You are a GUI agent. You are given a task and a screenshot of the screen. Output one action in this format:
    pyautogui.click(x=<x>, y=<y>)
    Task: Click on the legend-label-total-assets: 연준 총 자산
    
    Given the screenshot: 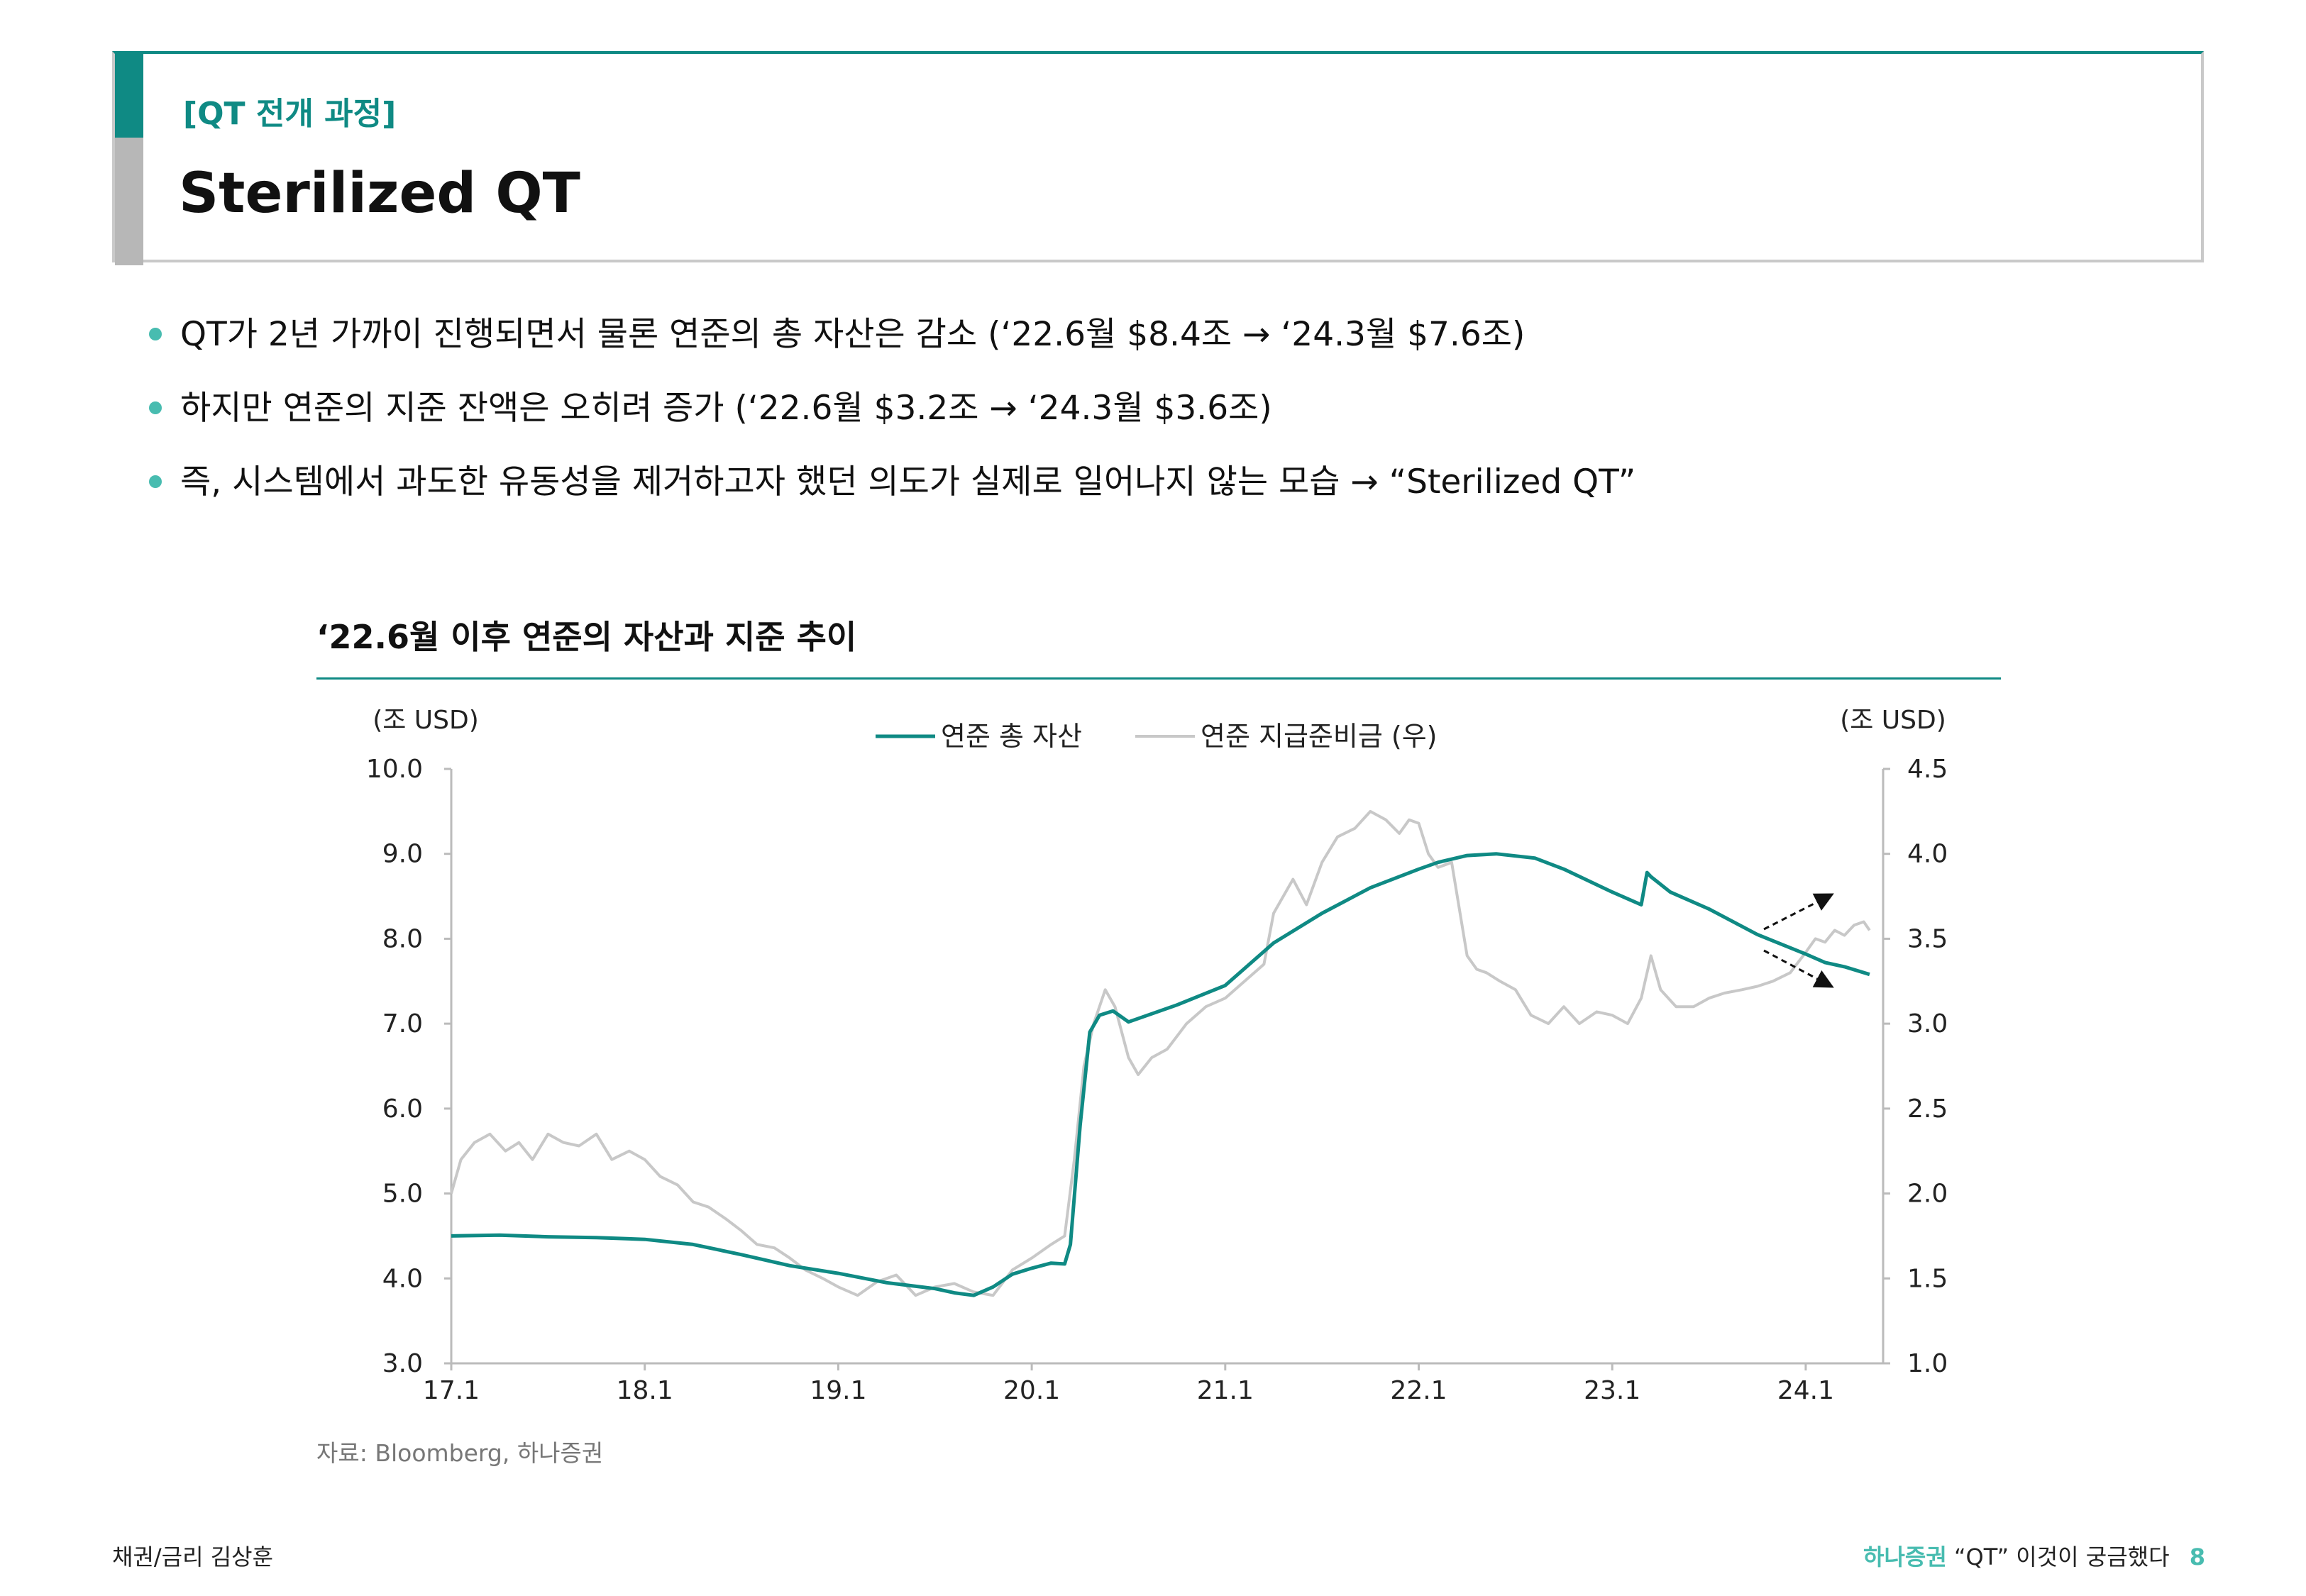 What is the action you would take?
    pyautogui.click(x=1011, y=736)
    